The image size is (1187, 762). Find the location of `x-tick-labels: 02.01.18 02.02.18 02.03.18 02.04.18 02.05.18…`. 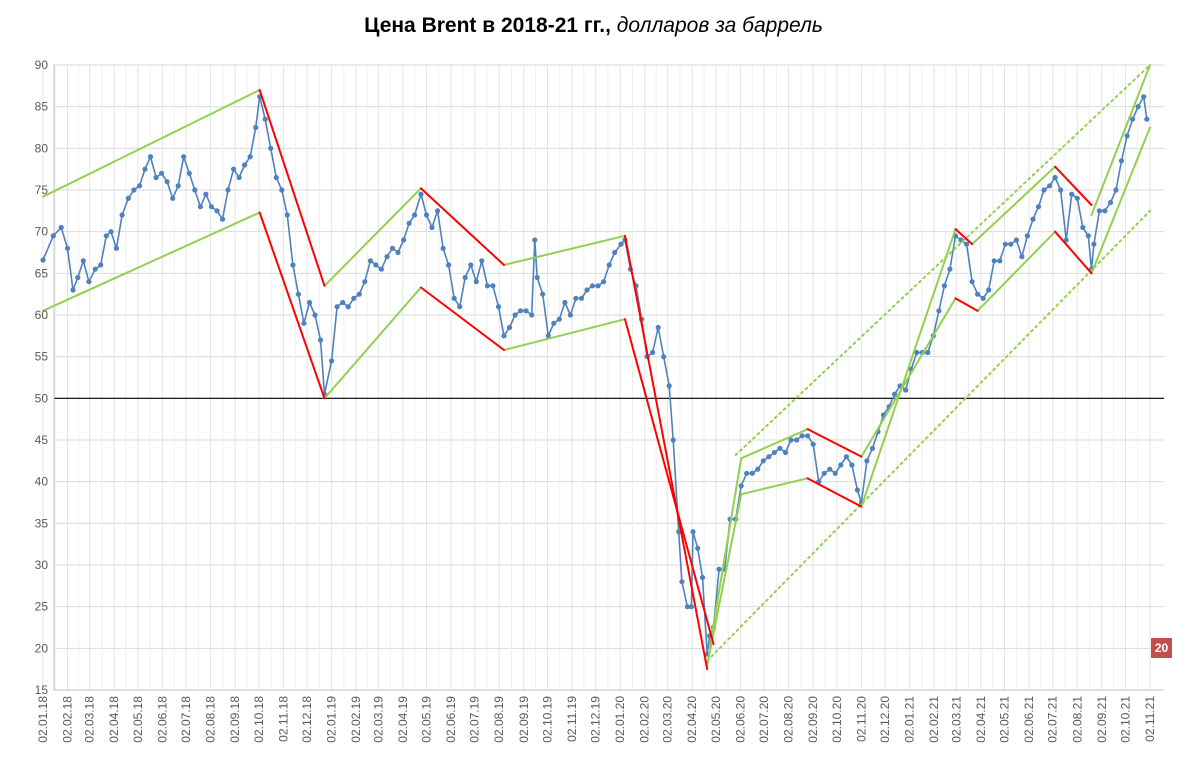

x-tick-labels: 02.01.18 02.02.18 02.03.18 02.04.18 02.05.18… is located at coordinates (596, 719).